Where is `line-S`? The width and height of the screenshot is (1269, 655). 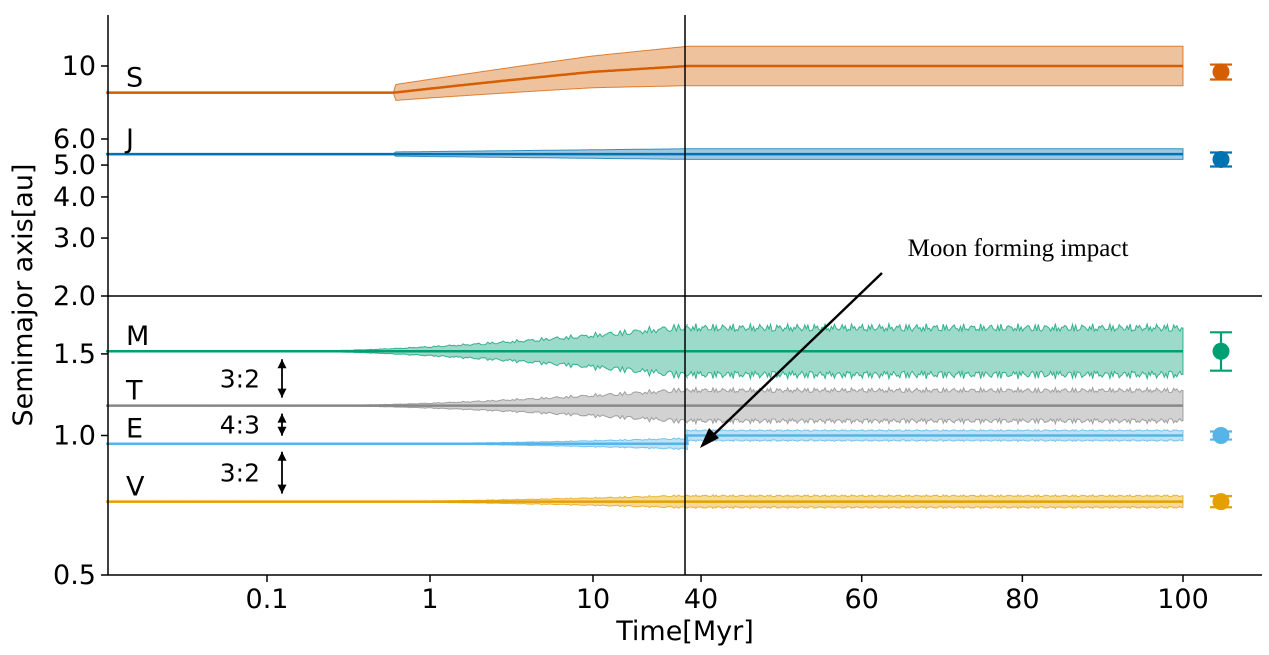 line-S is located at coordinates (644, 79).